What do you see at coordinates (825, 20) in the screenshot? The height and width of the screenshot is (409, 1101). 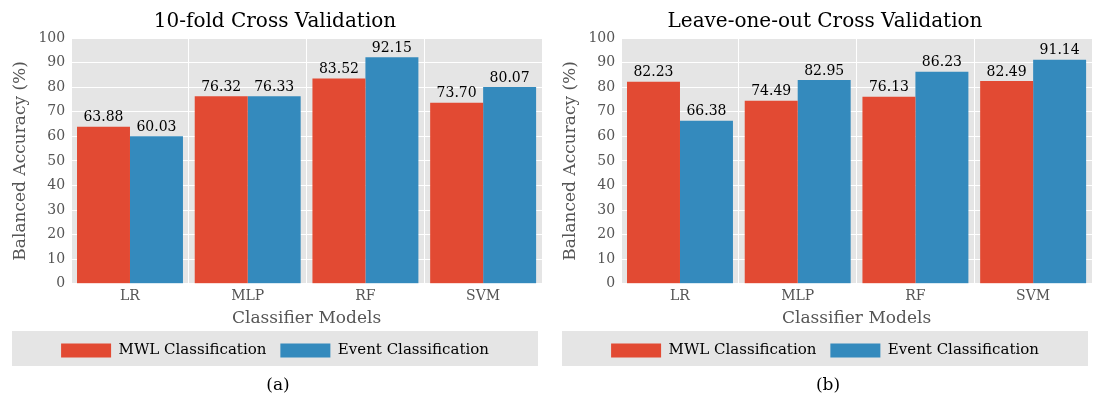 I see `chart-title: Leave-one-out Cross Validation` at bounding box center [825, 20].